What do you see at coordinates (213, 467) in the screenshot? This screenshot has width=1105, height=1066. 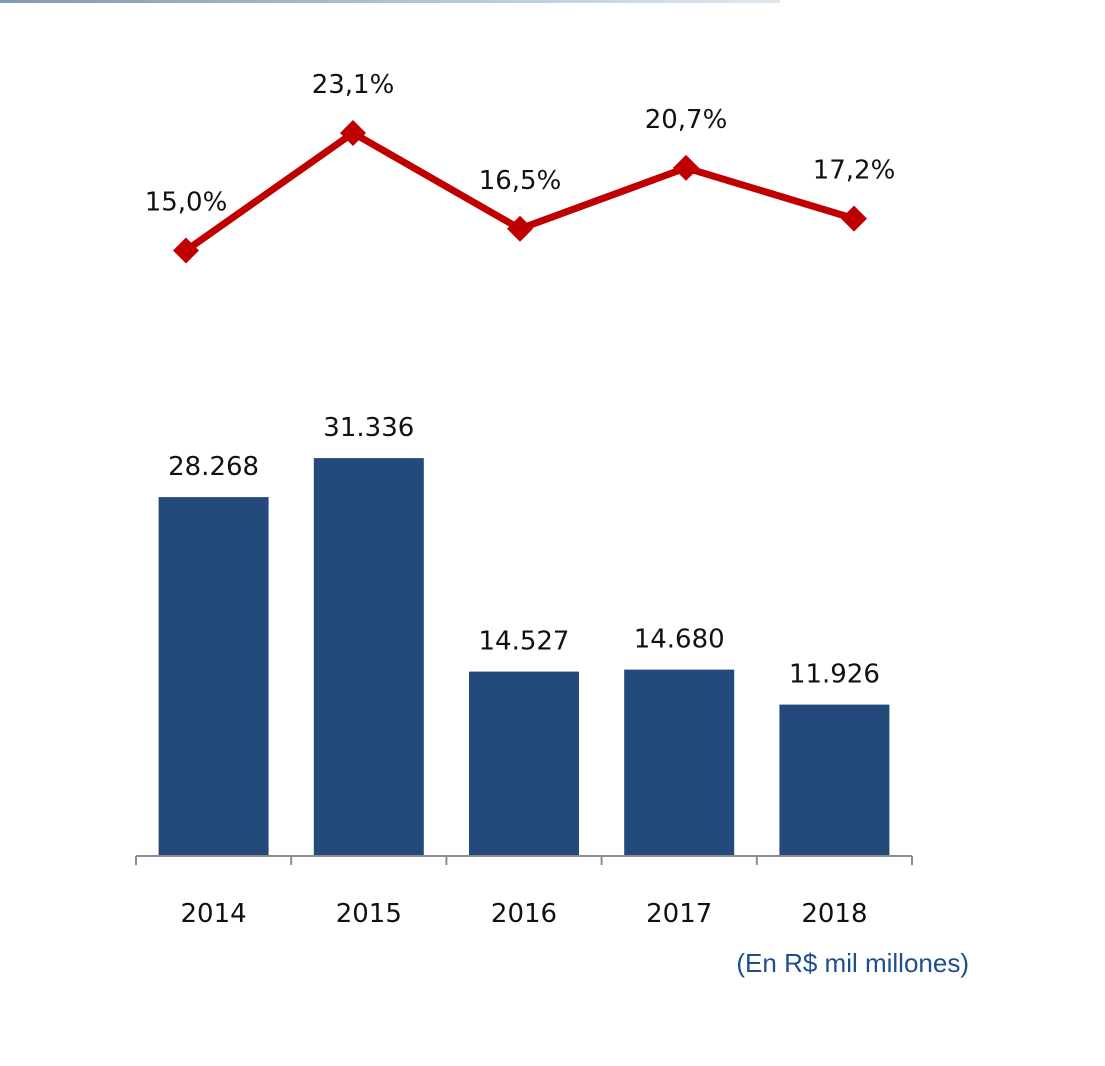 I see `bar-value-label-2014: 28.268` at bounding box center [213, 467].